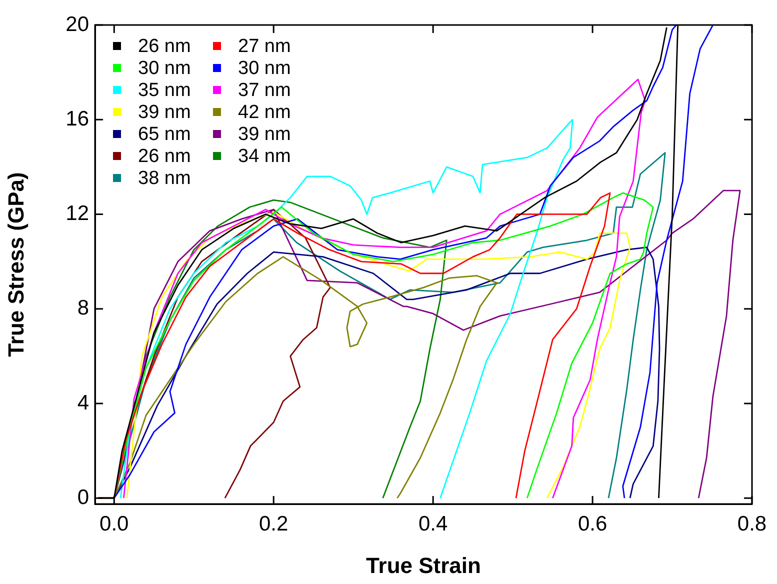 Image resolution: width=777 pixels, height=584 pixels. What do you see at coordinates (15, 264) in the screenshot?
I see `y-axis-title: True Stress (GPa)` at bounding box center [15, 264].